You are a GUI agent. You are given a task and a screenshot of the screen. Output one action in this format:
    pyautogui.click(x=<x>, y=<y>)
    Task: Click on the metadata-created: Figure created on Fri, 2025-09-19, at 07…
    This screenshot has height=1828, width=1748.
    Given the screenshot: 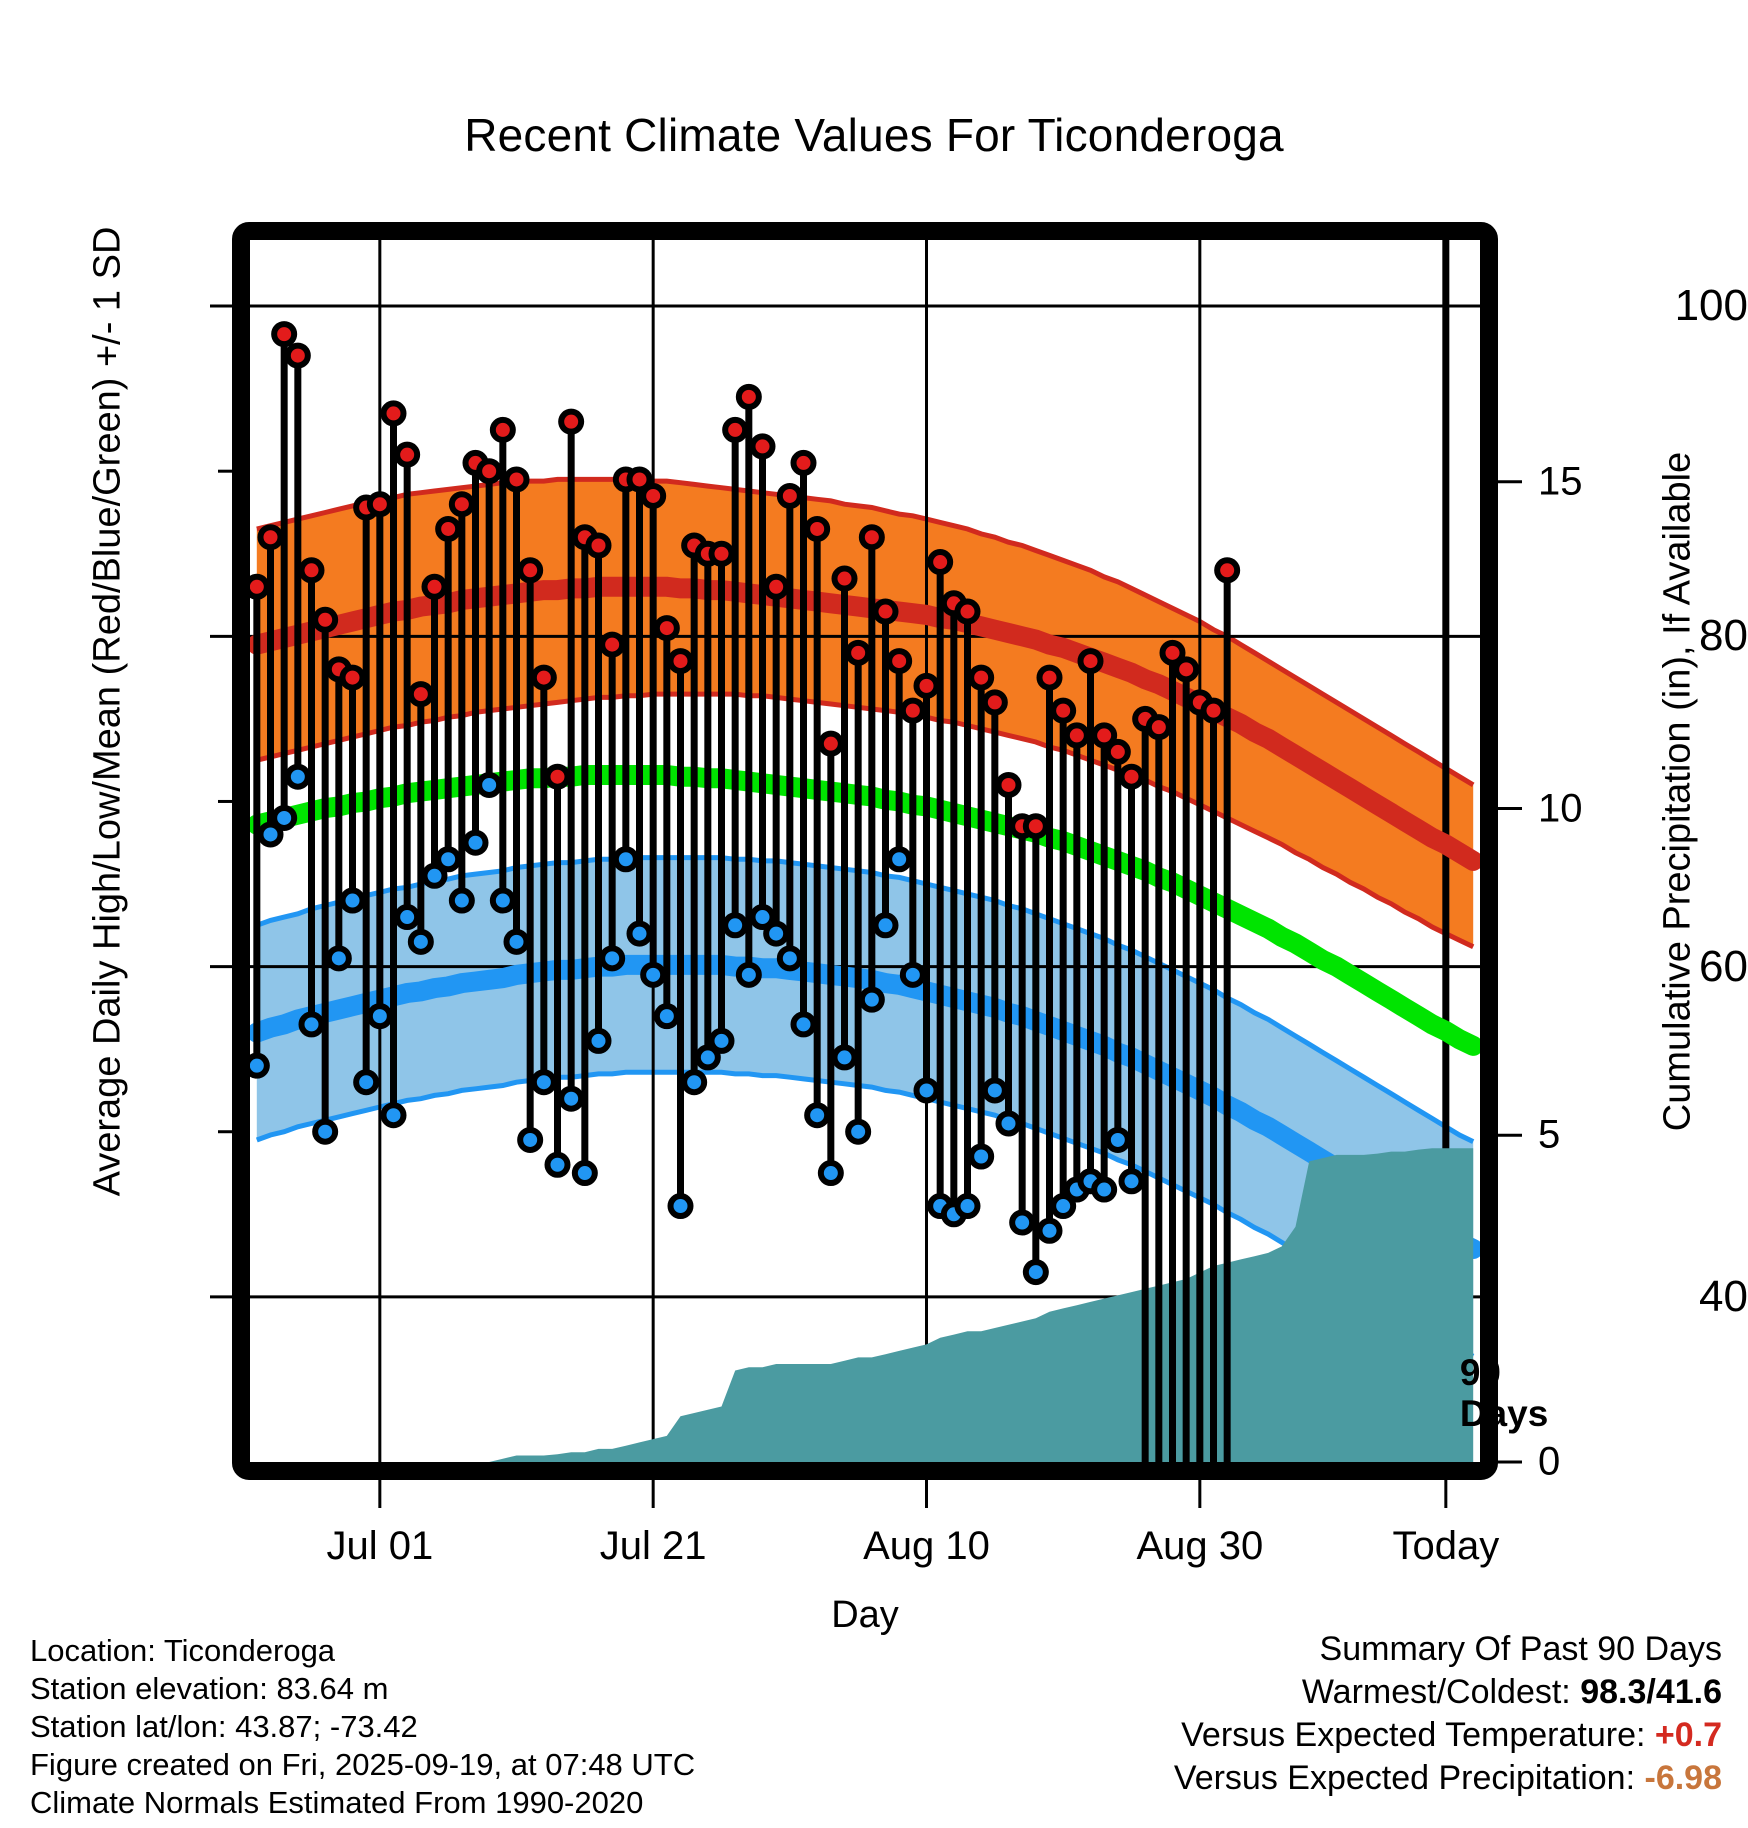 What is the action you would take?
    pyautogui.click(x=363, y=1764)
    